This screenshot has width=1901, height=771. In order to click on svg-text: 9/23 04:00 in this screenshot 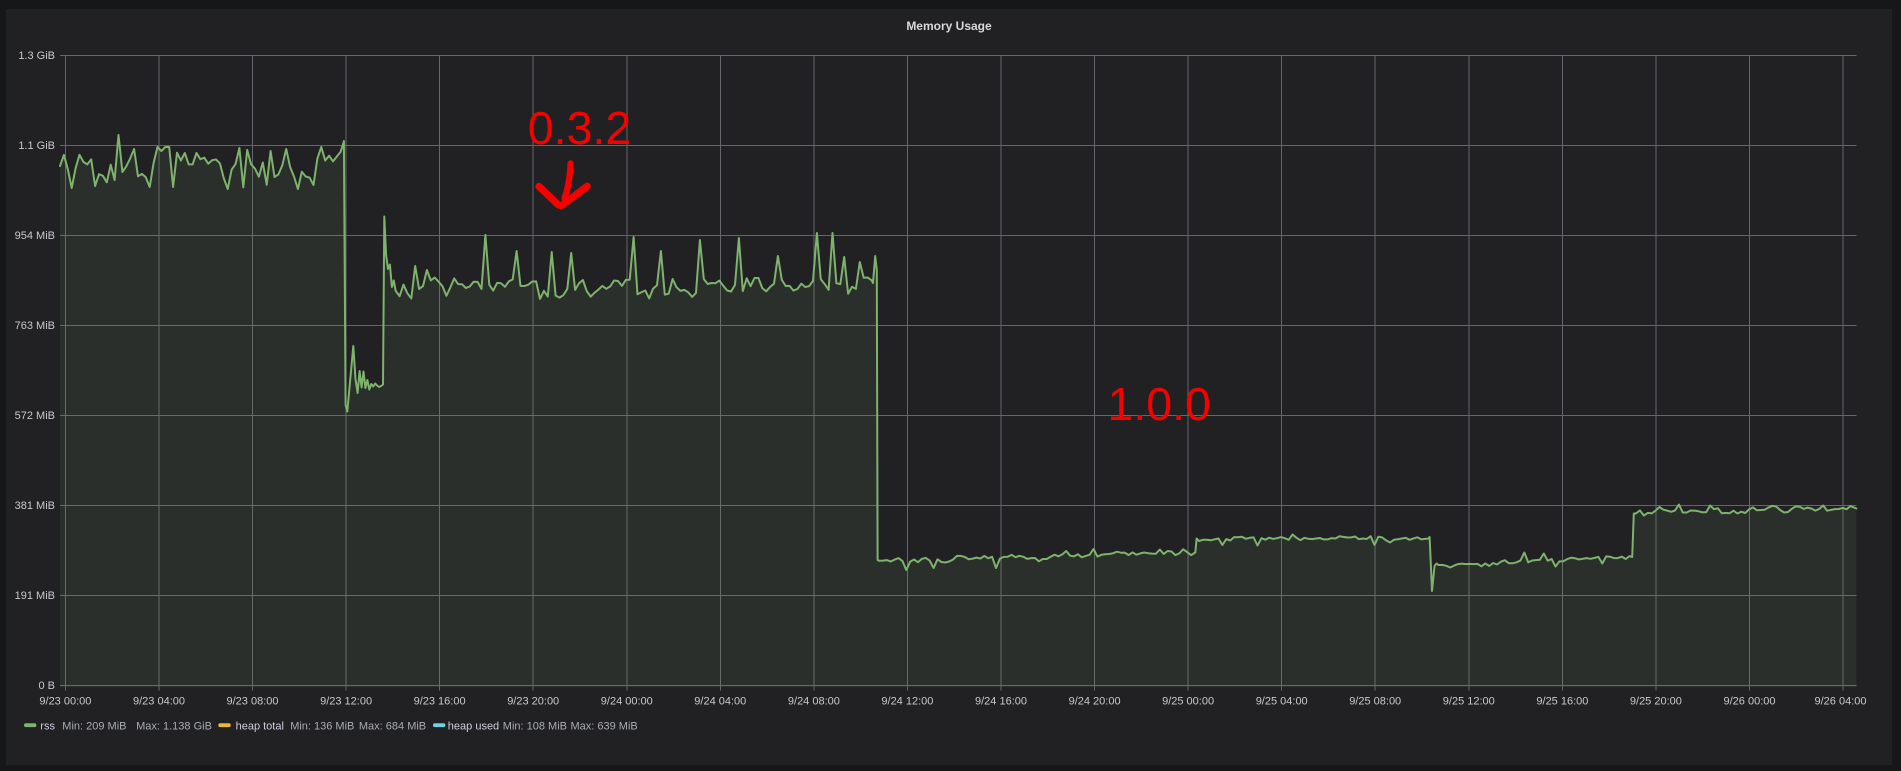, I will do `click(159, 702)`.